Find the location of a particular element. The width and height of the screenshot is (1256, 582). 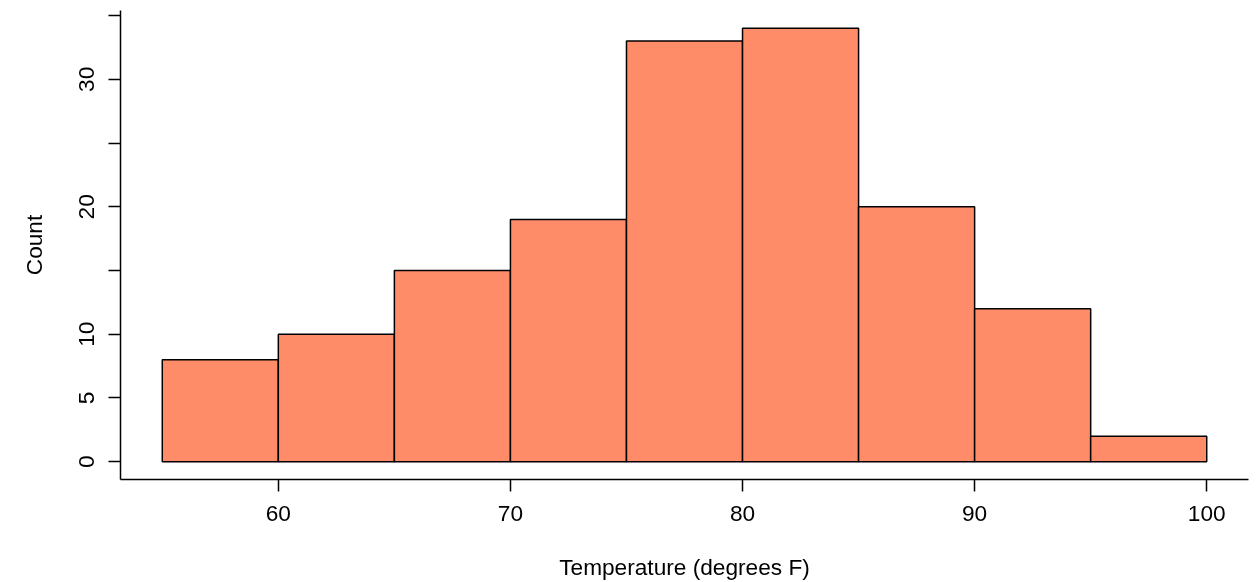

y-axis-title: Count is located at coordinates (33, 245).